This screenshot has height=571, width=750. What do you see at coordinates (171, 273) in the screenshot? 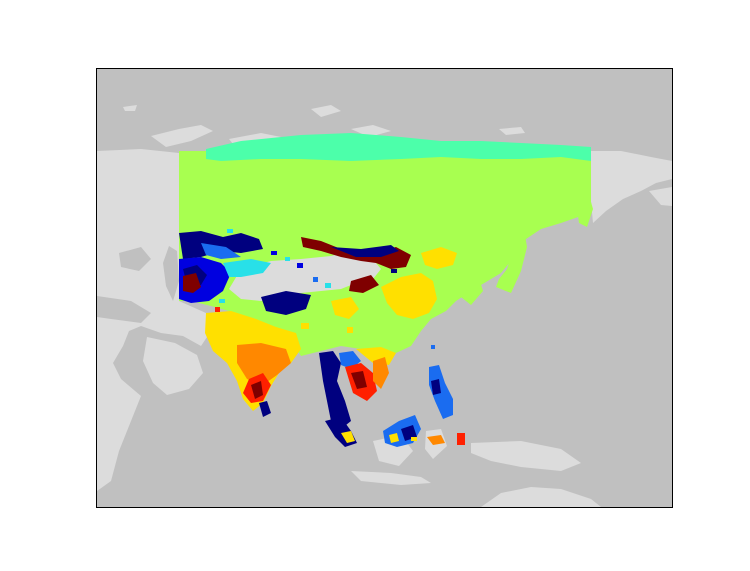
I see `caspian-sea` at bounding box center [171, 273].